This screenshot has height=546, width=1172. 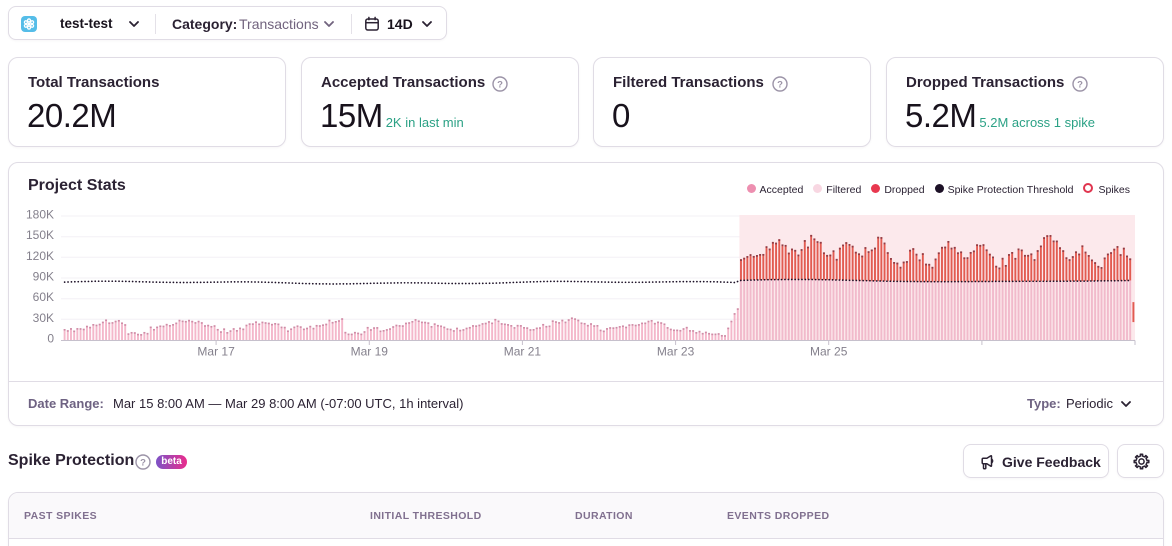 What do you see at coordinates (40, 215) in the screenshot?
I see `svg-text: 180K` at bounding box center [40, 215].